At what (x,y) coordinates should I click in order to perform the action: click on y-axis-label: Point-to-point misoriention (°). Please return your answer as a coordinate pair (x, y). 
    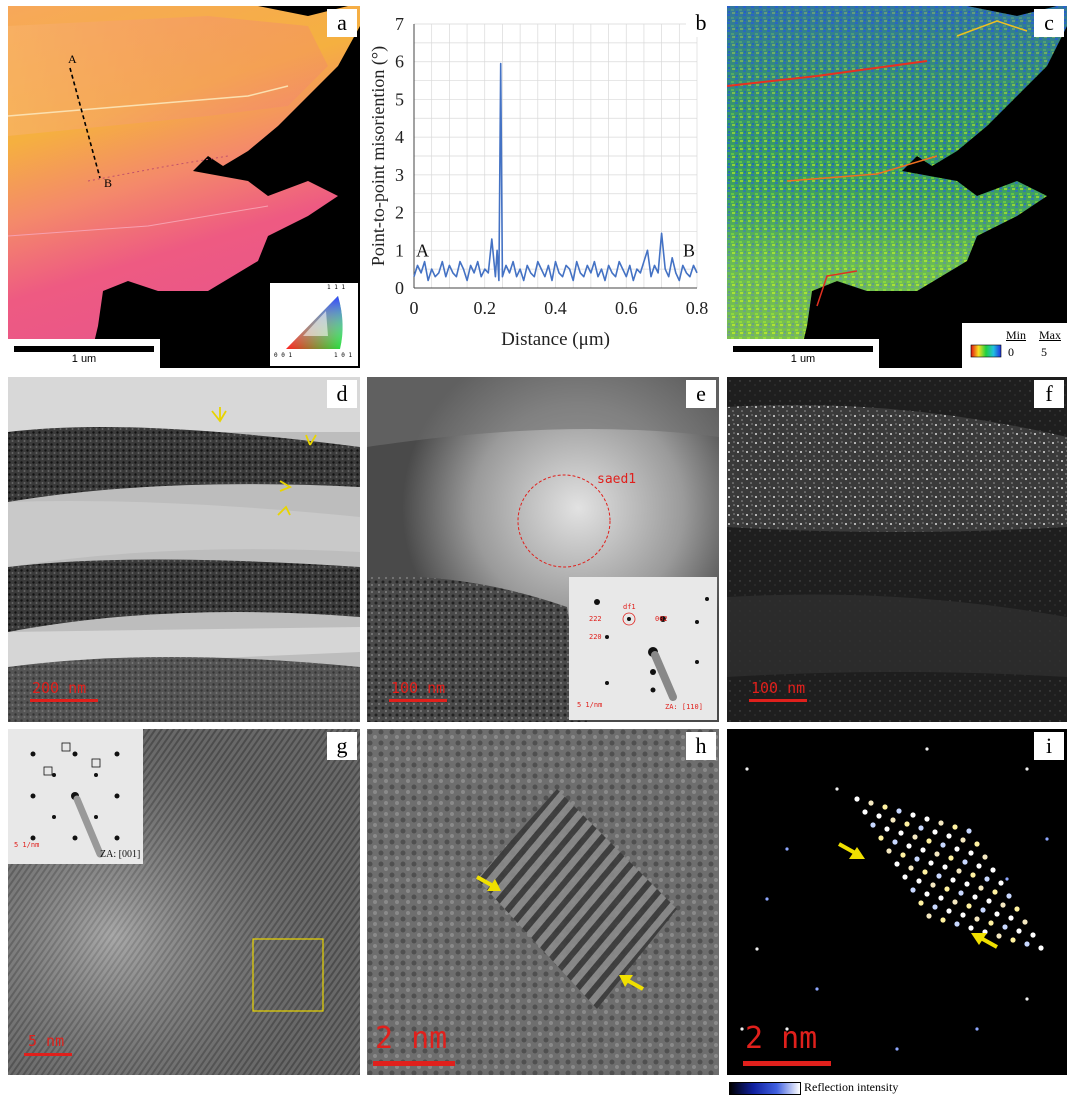
    Looking at the image, I should click on (378, 156).